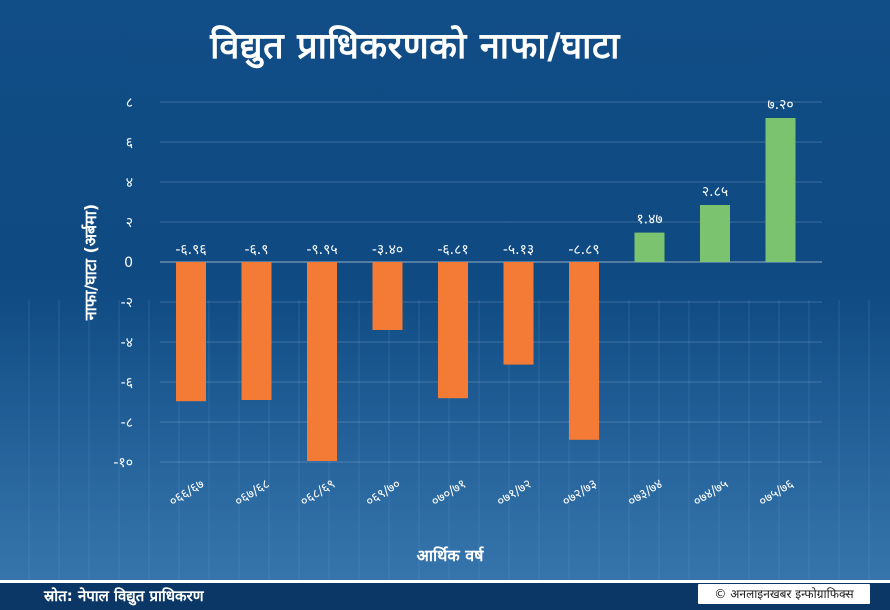 The image size is (890, 610). I want to click on value-label: -६.८१, so click(452, 250).